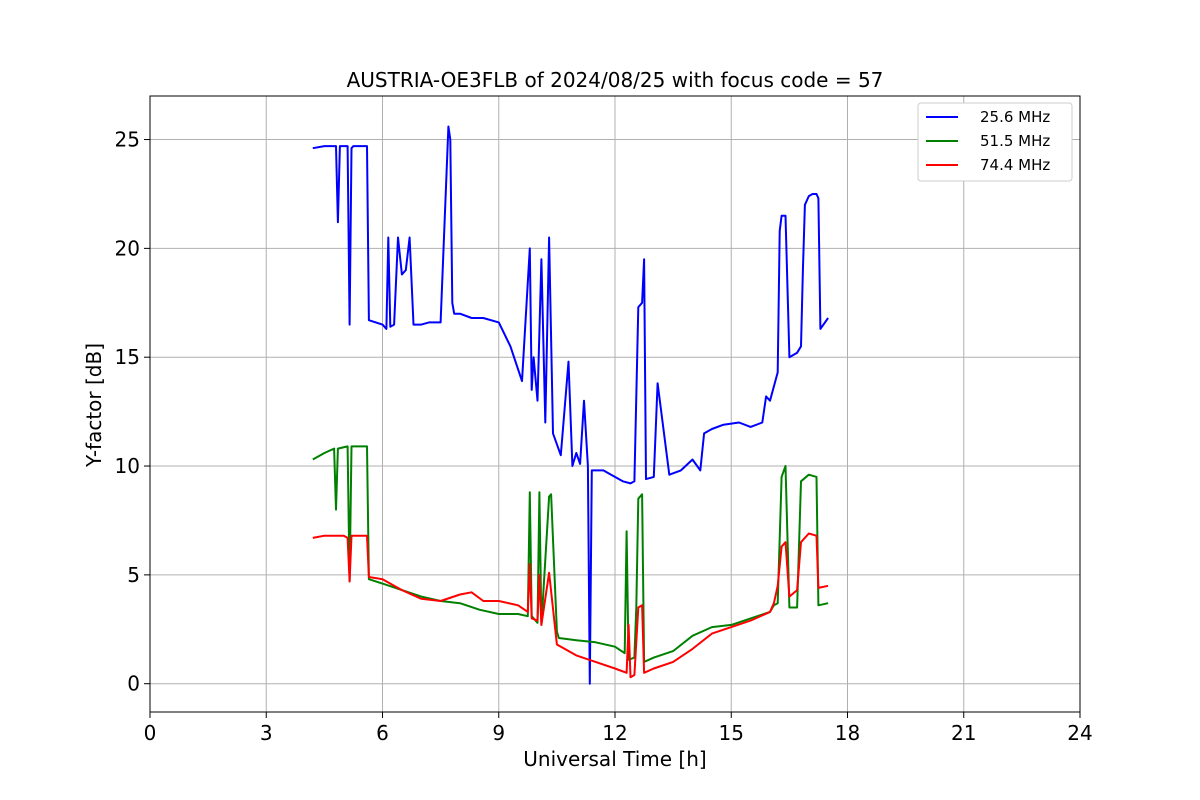 The image size is (1200, 800). I want to click on y-tick-label: 25, so click(127, 140).